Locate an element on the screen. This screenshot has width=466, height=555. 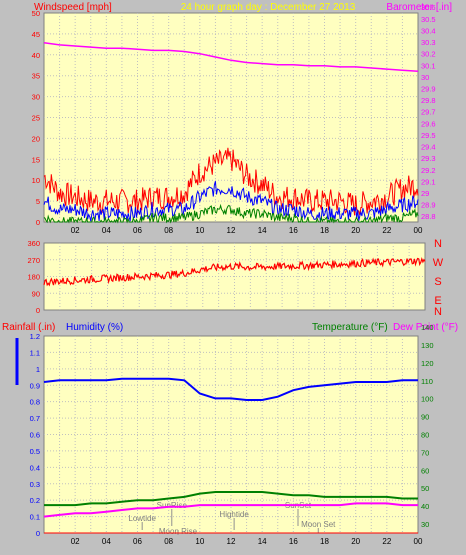
wind-avg-line is located at coordinates (231, 201).